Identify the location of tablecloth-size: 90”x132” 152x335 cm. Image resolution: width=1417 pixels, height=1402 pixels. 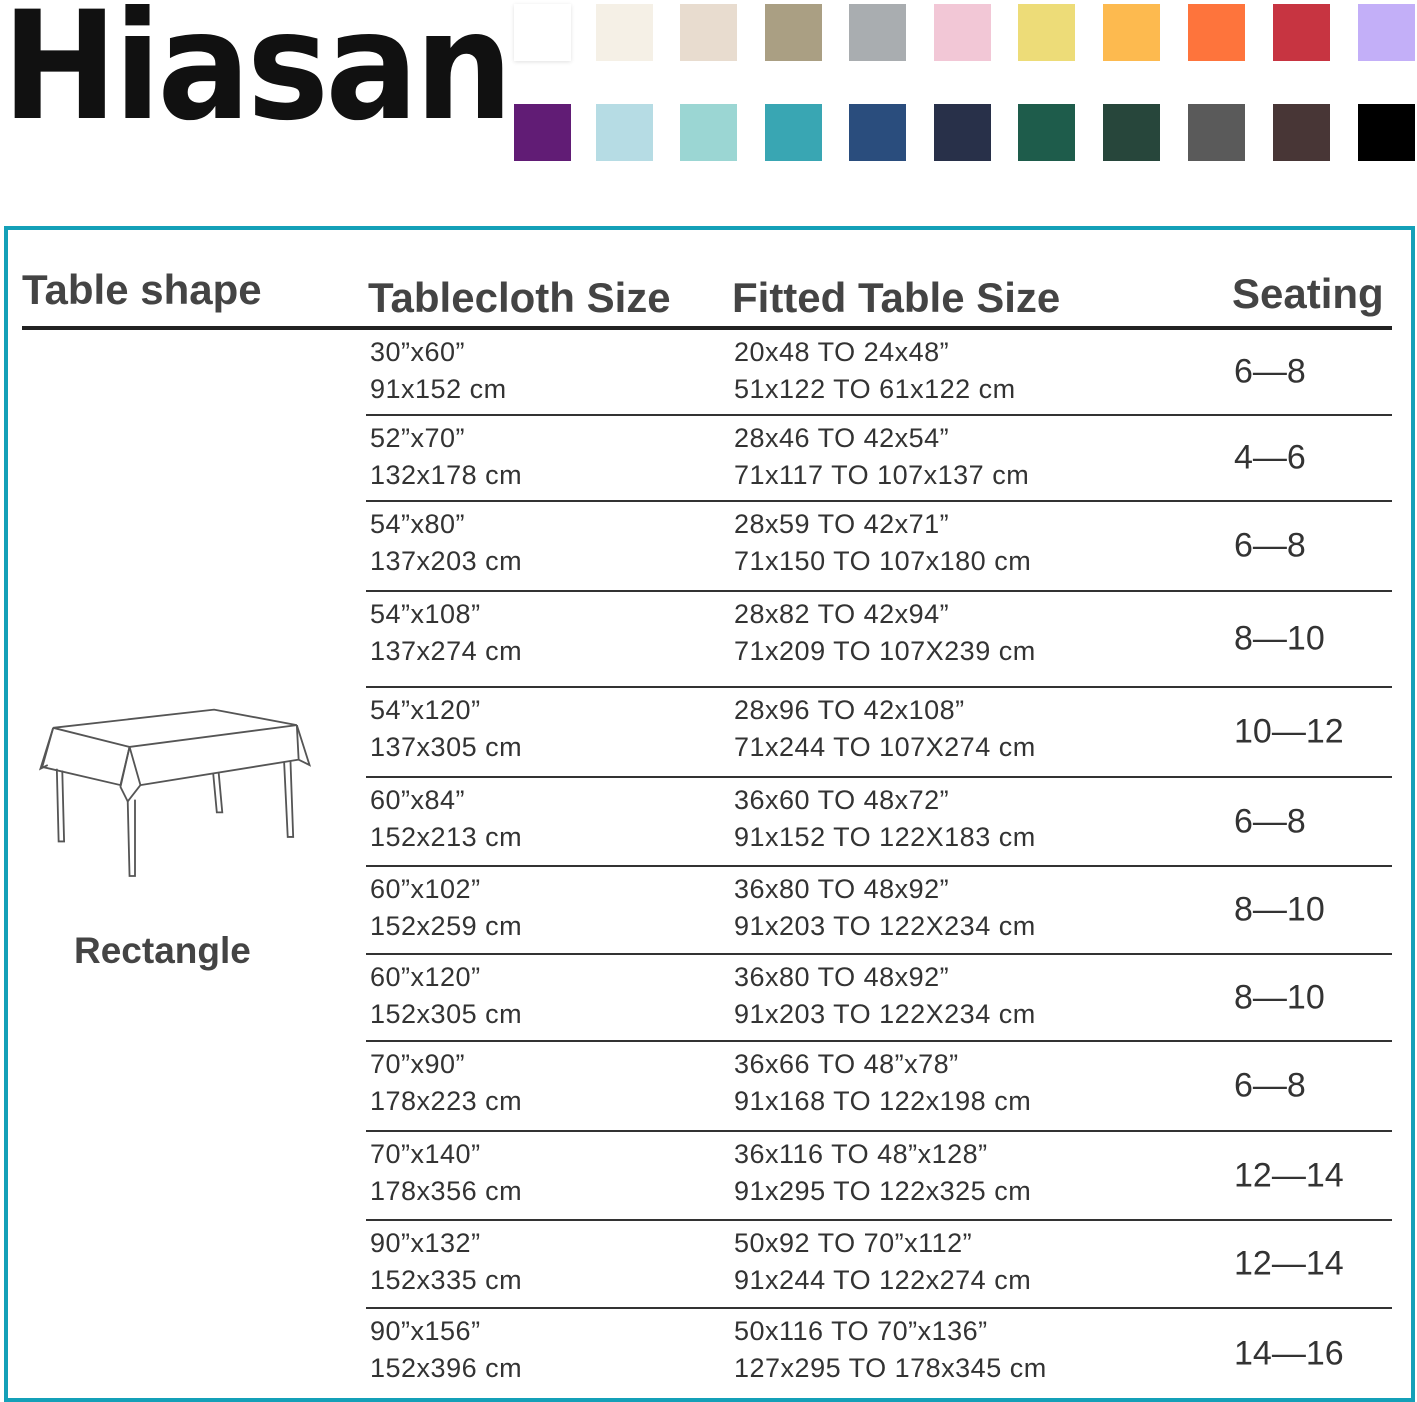
(446, 1262).